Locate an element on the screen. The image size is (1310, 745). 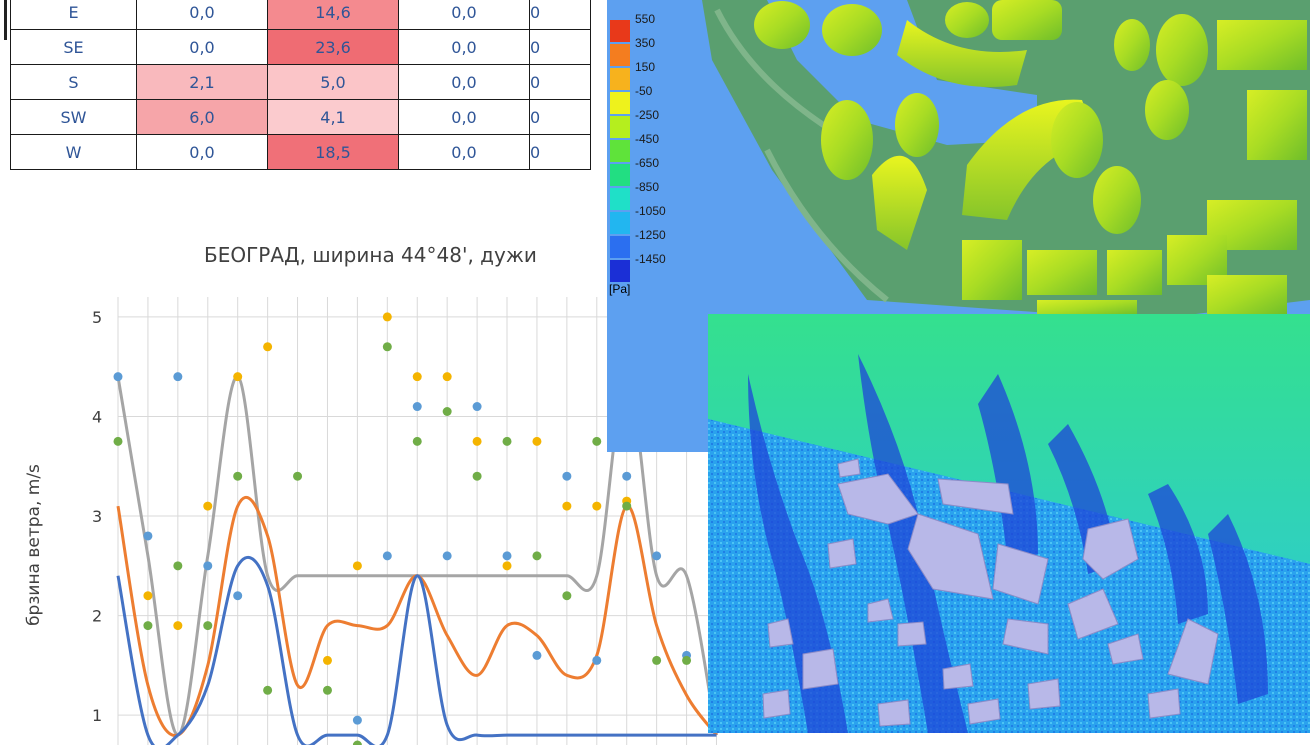
legend-label: 550 is located at coordinates (645, 19).